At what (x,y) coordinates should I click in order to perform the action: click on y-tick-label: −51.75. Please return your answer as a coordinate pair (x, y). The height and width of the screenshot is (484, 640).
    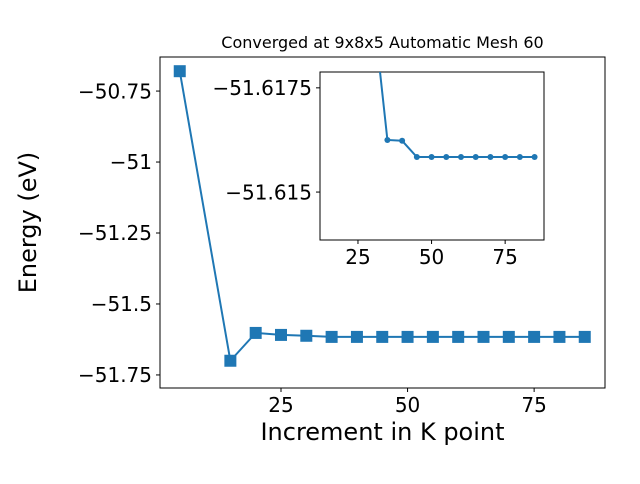
    Looking at the image, I should click on (115, 375).